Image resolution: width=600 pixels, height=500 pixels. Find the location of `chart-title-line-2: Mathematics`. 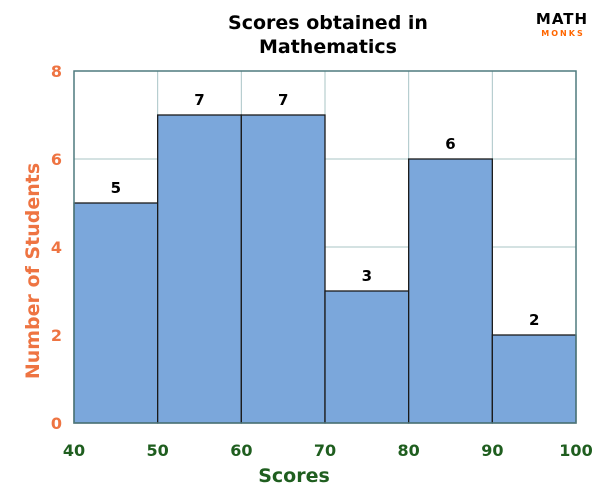

chart-title-line-2: Mathematics is located at coordinates (328, 47).